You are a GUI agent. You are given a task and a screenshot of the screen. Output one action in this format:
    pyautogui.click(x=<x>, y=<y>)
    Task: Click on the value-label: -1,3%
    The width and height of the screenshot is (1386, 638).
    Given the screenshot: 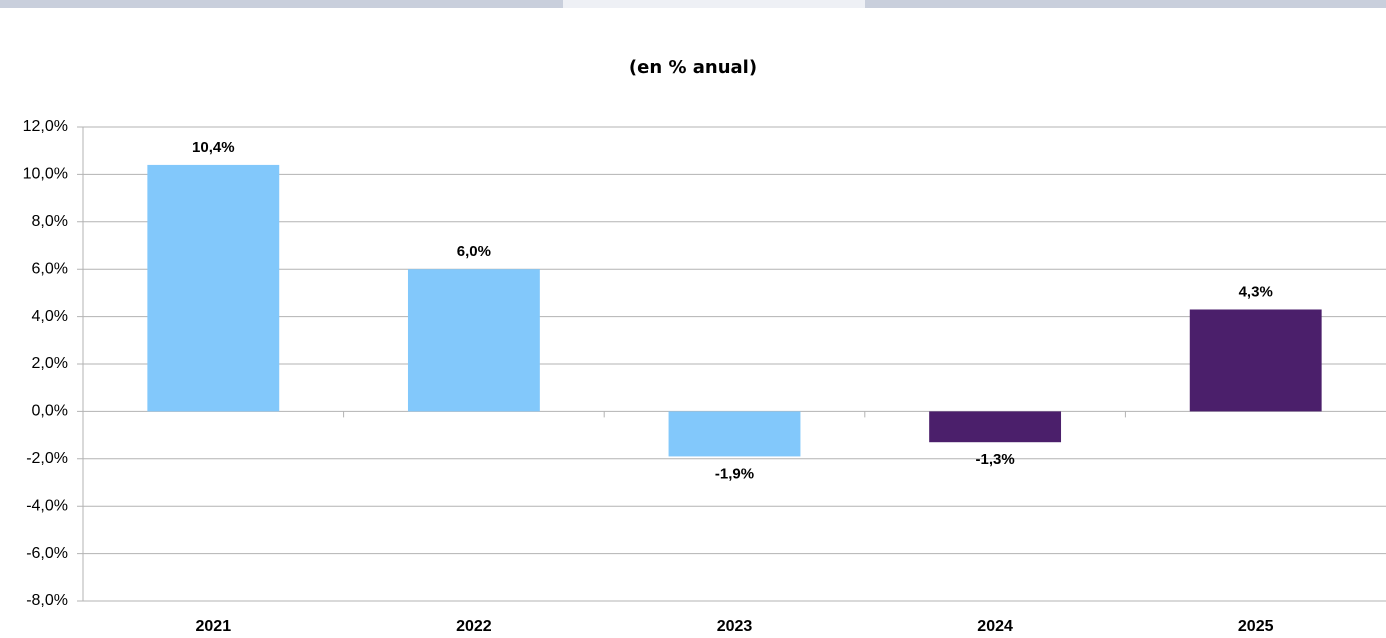 What is the action you would take?
    pyautogui.click(x=995, y=459)
    